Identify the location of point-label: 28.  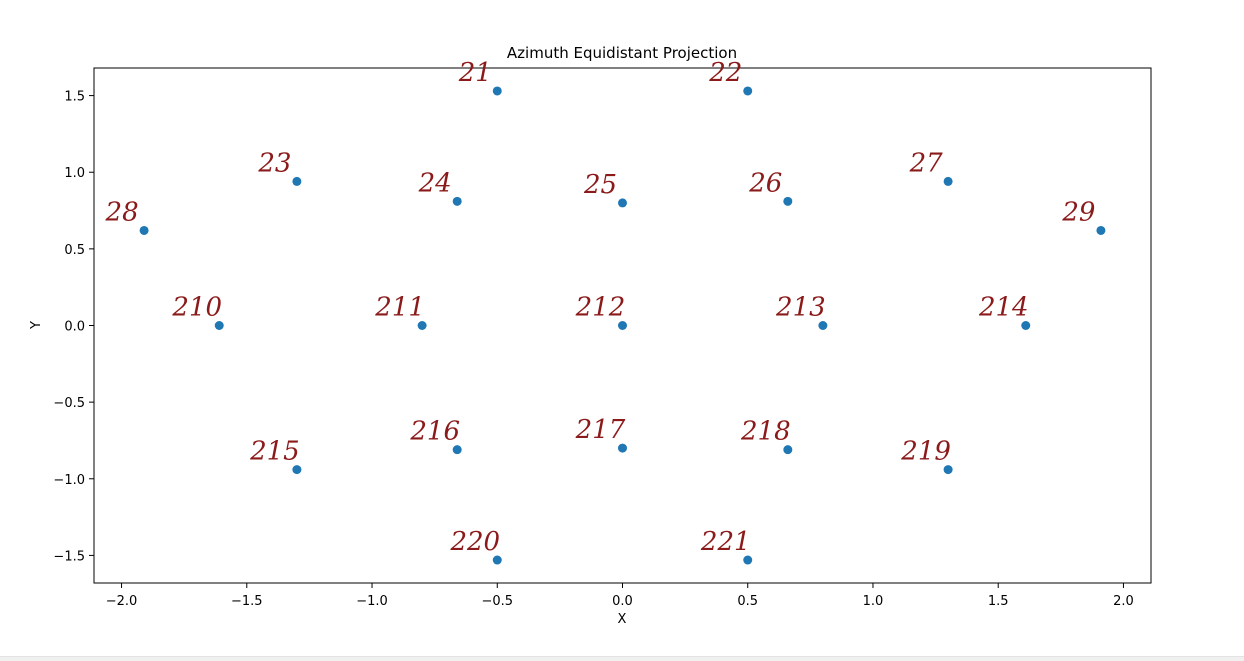
(122, 212).